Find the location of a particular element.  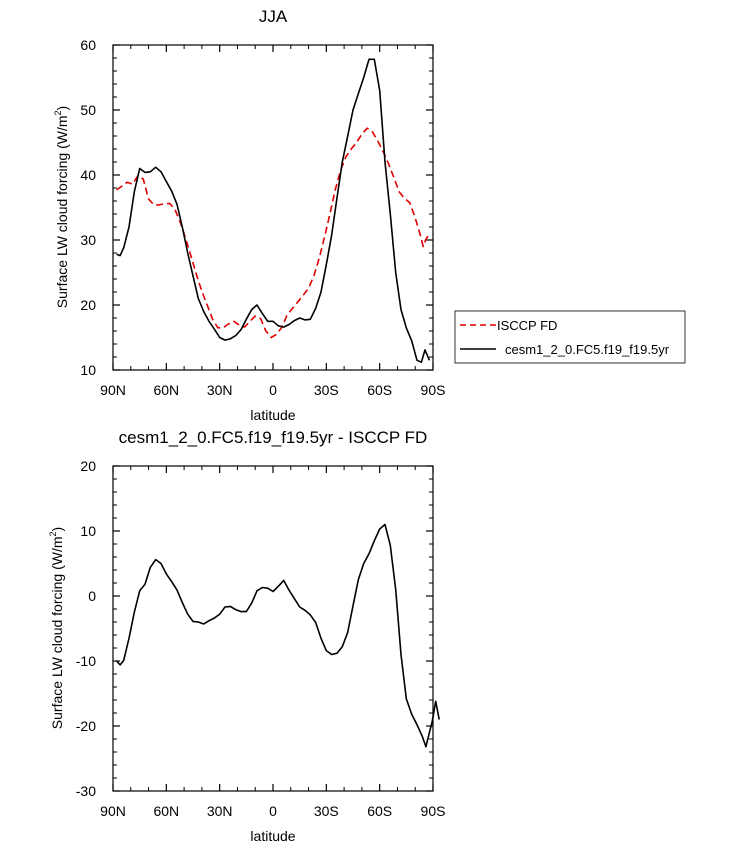

bottom-x-tick-label: 90S is located at coordinates (433, 811).